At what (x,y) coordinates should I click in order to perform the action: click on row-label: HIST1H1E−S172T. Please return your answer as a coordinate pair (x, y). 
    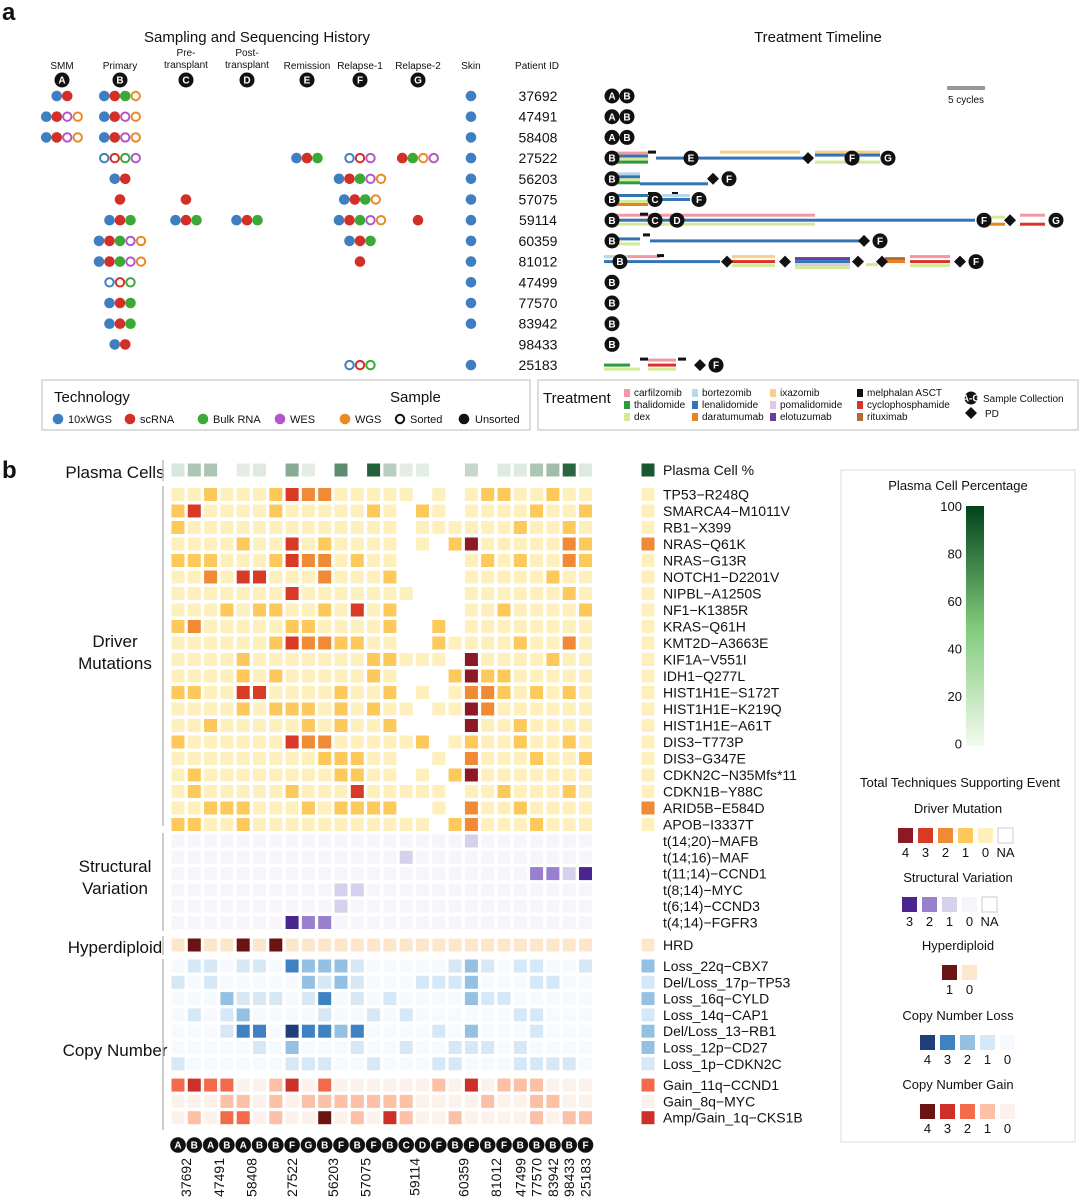
    Looking at the image, I should click on (721, 693).